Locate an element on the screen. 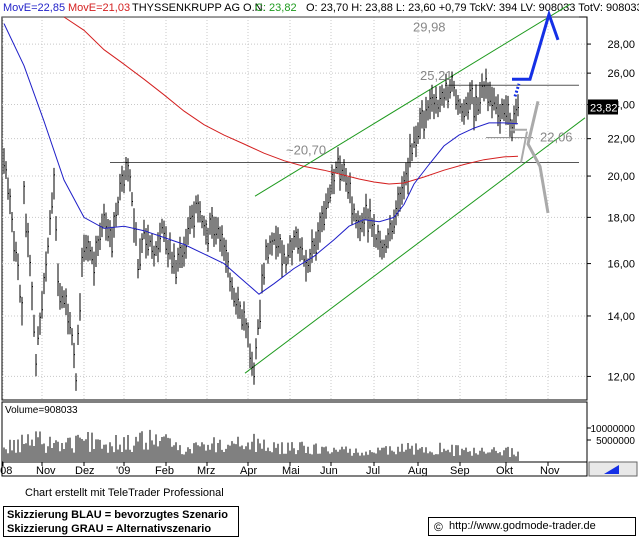  x-tick-label: Dez is located at coordinates (85, 471).